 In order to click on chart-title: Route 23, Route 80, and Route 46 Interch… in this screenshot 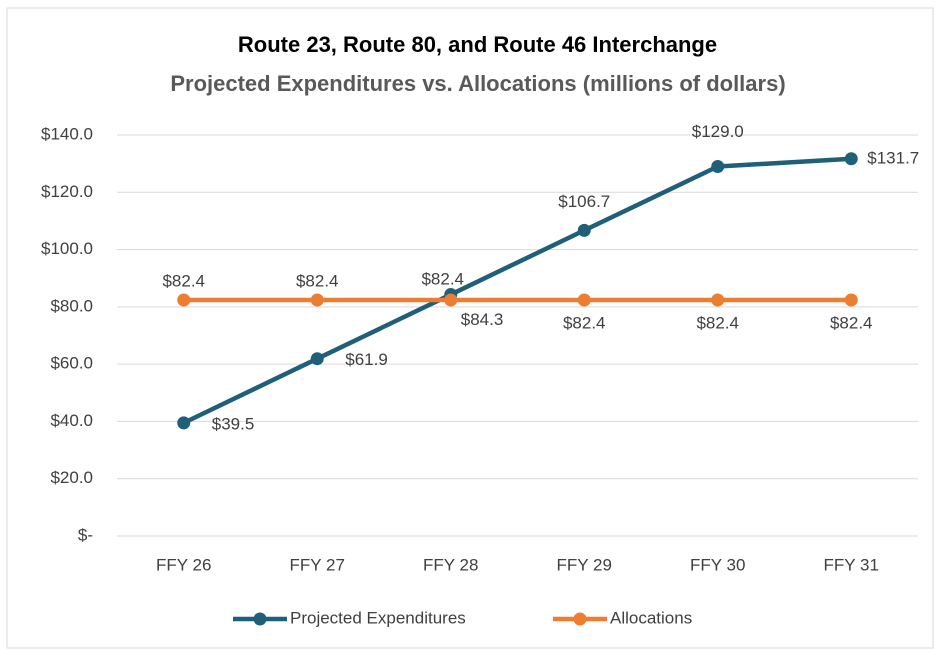, I will do `click(477, 44)`.